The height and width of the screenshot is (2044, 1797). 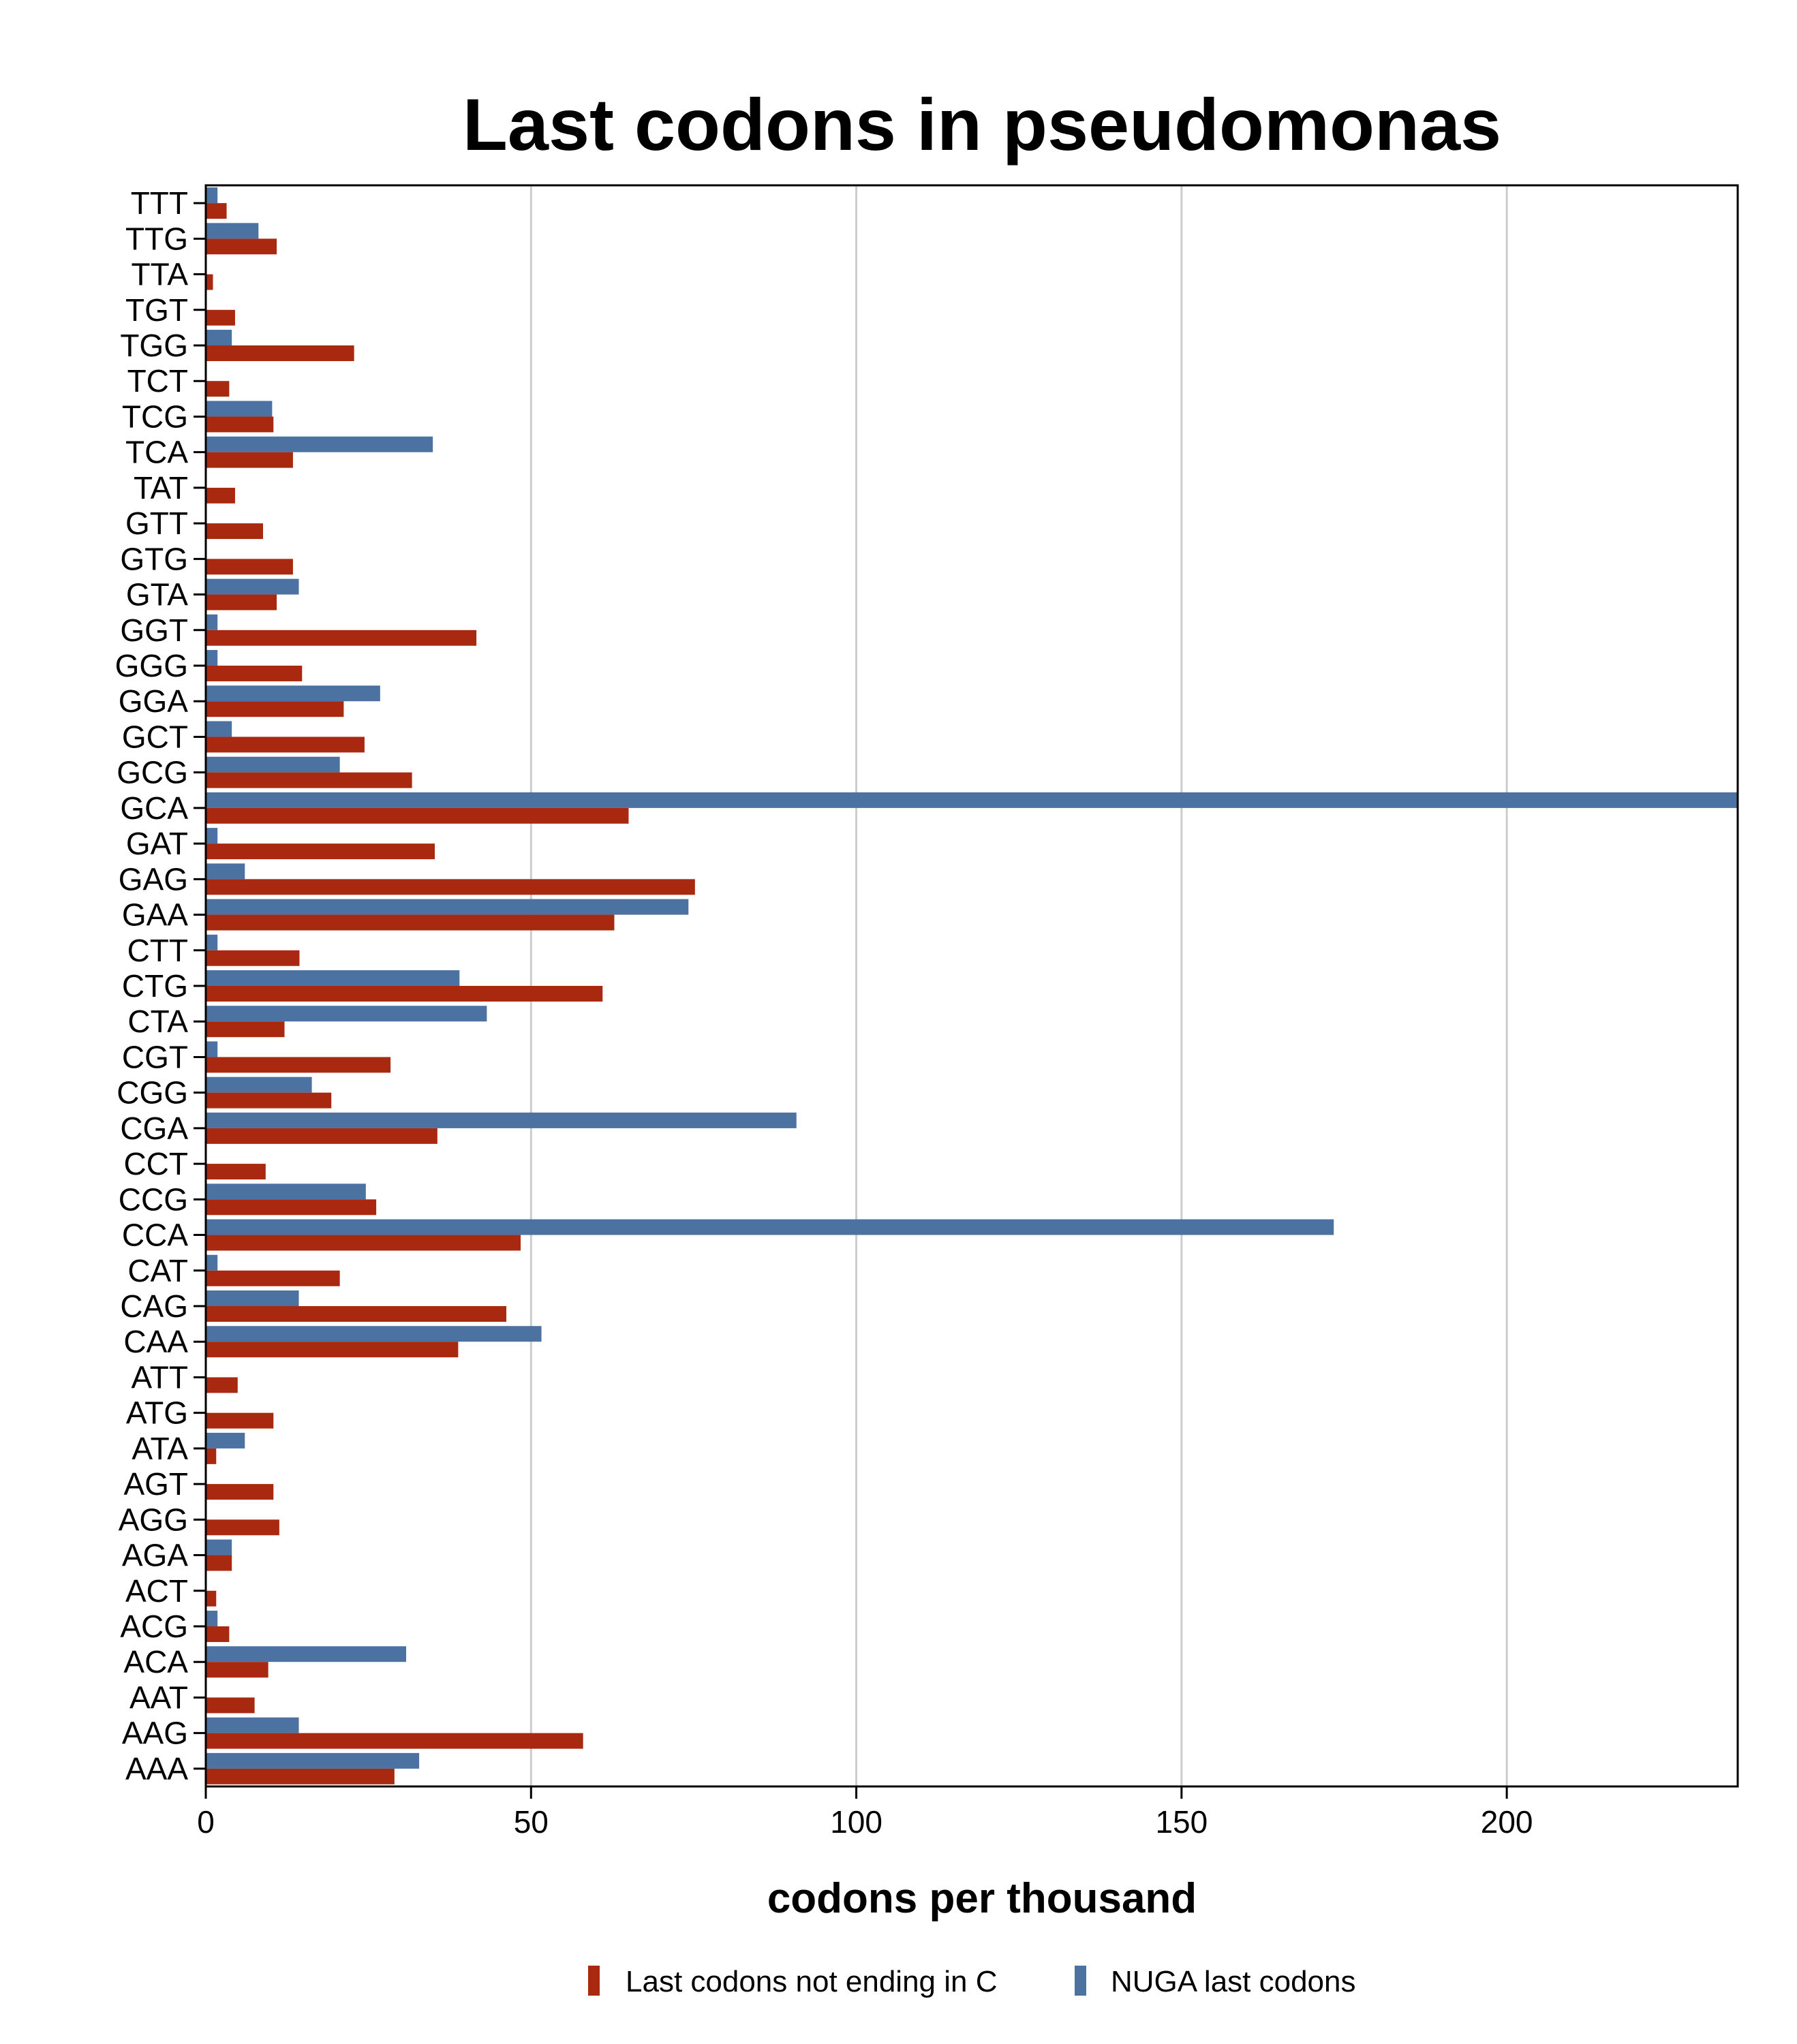 I want to click on bar-cag-not-ending-in-c, so click(x=356, y=1314).